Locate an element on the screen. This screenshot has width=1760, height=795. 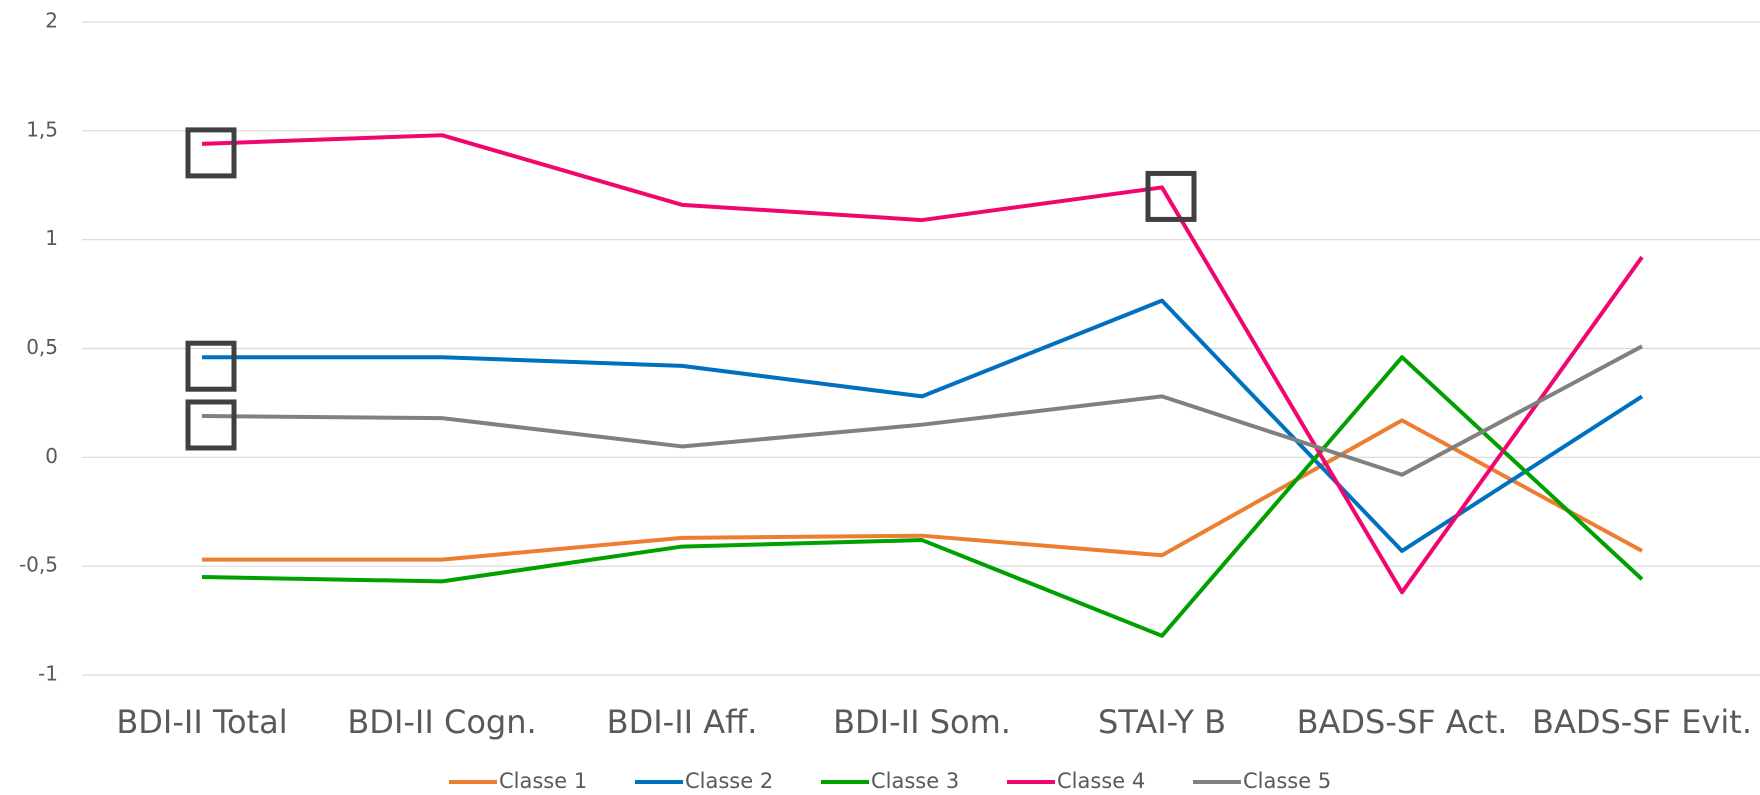
legend-label: Classe 1 is located at coordinates (543, 781).